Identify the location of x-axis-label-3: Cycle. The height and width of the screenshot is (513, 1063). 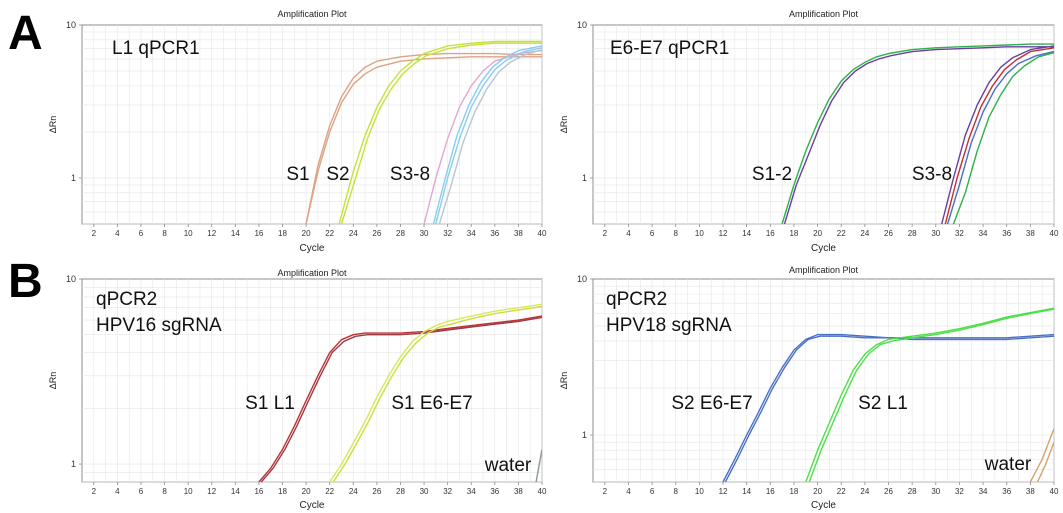
(823, 505).